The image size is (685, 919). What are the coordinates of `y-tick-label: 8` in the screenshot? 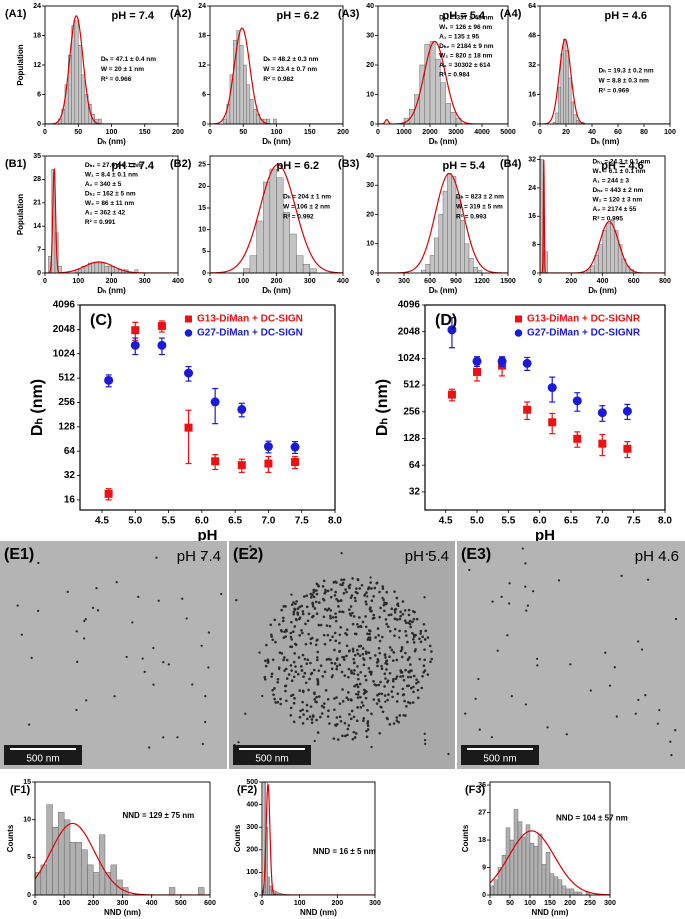 It's located at (534, 244).